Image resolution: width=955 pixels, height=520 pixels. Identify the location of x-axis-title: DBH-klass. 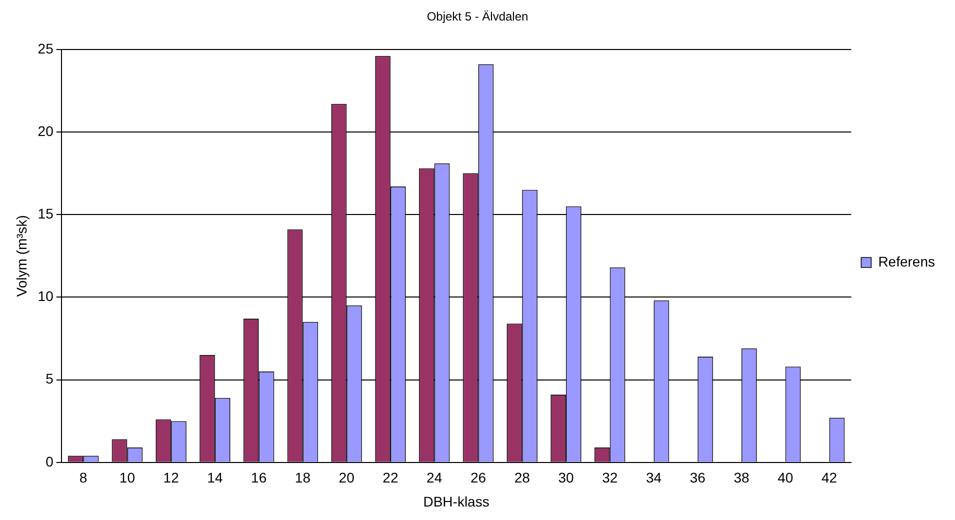
(456, 501).